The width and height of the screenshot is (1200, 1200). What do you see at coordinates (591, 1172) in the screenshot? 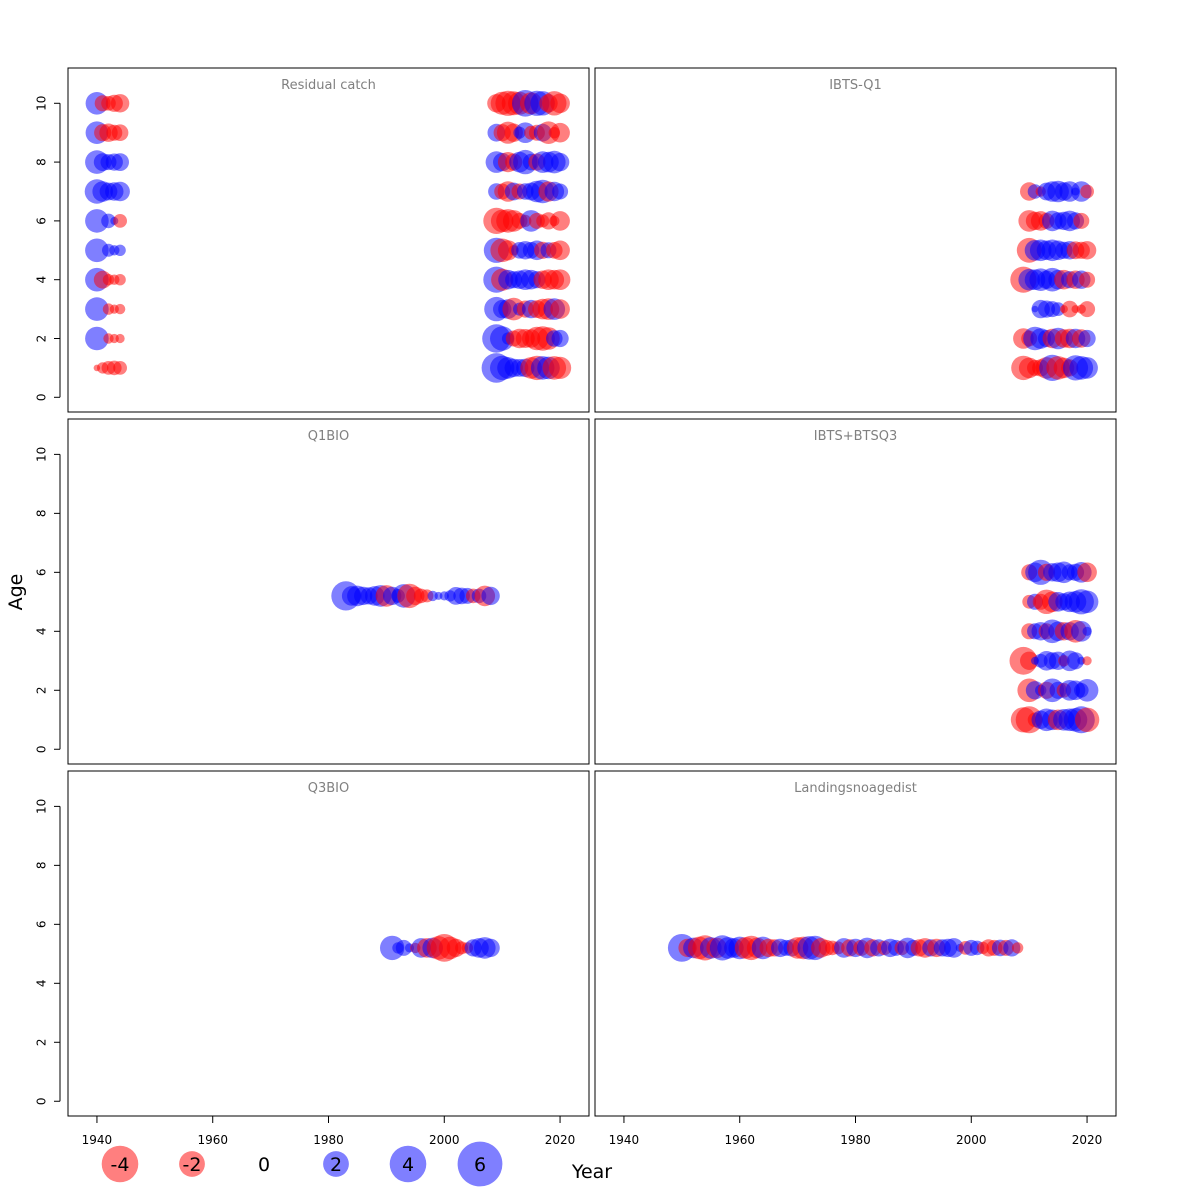
I see `x-axis-label: Year` at bounding box center [591, 1172].